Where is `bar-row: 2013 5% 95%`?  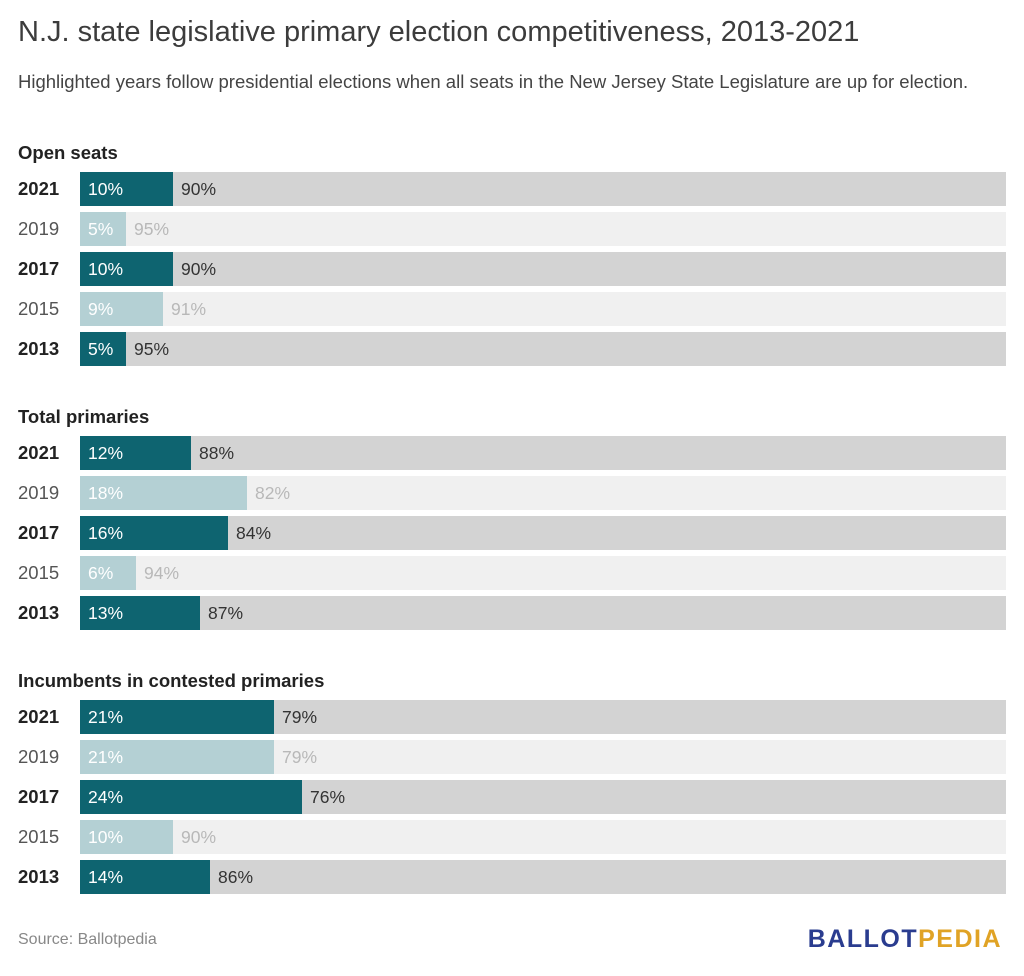
bar-row: 2013 5% 95% is located at coordinates (512, 349).